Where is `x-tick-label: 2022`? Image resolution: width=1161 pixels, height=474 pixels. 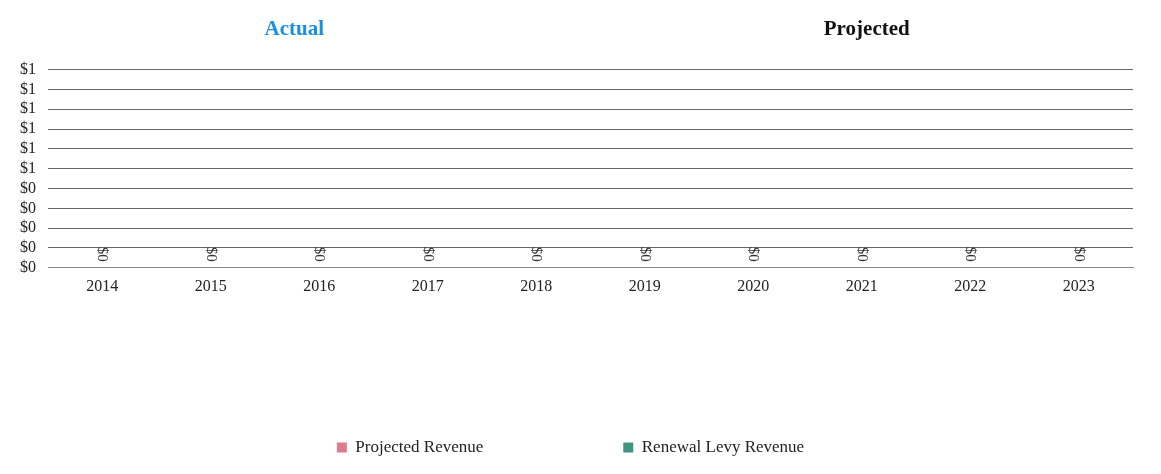 x-tick-label: 2022 is located at coordinates (970, 285).